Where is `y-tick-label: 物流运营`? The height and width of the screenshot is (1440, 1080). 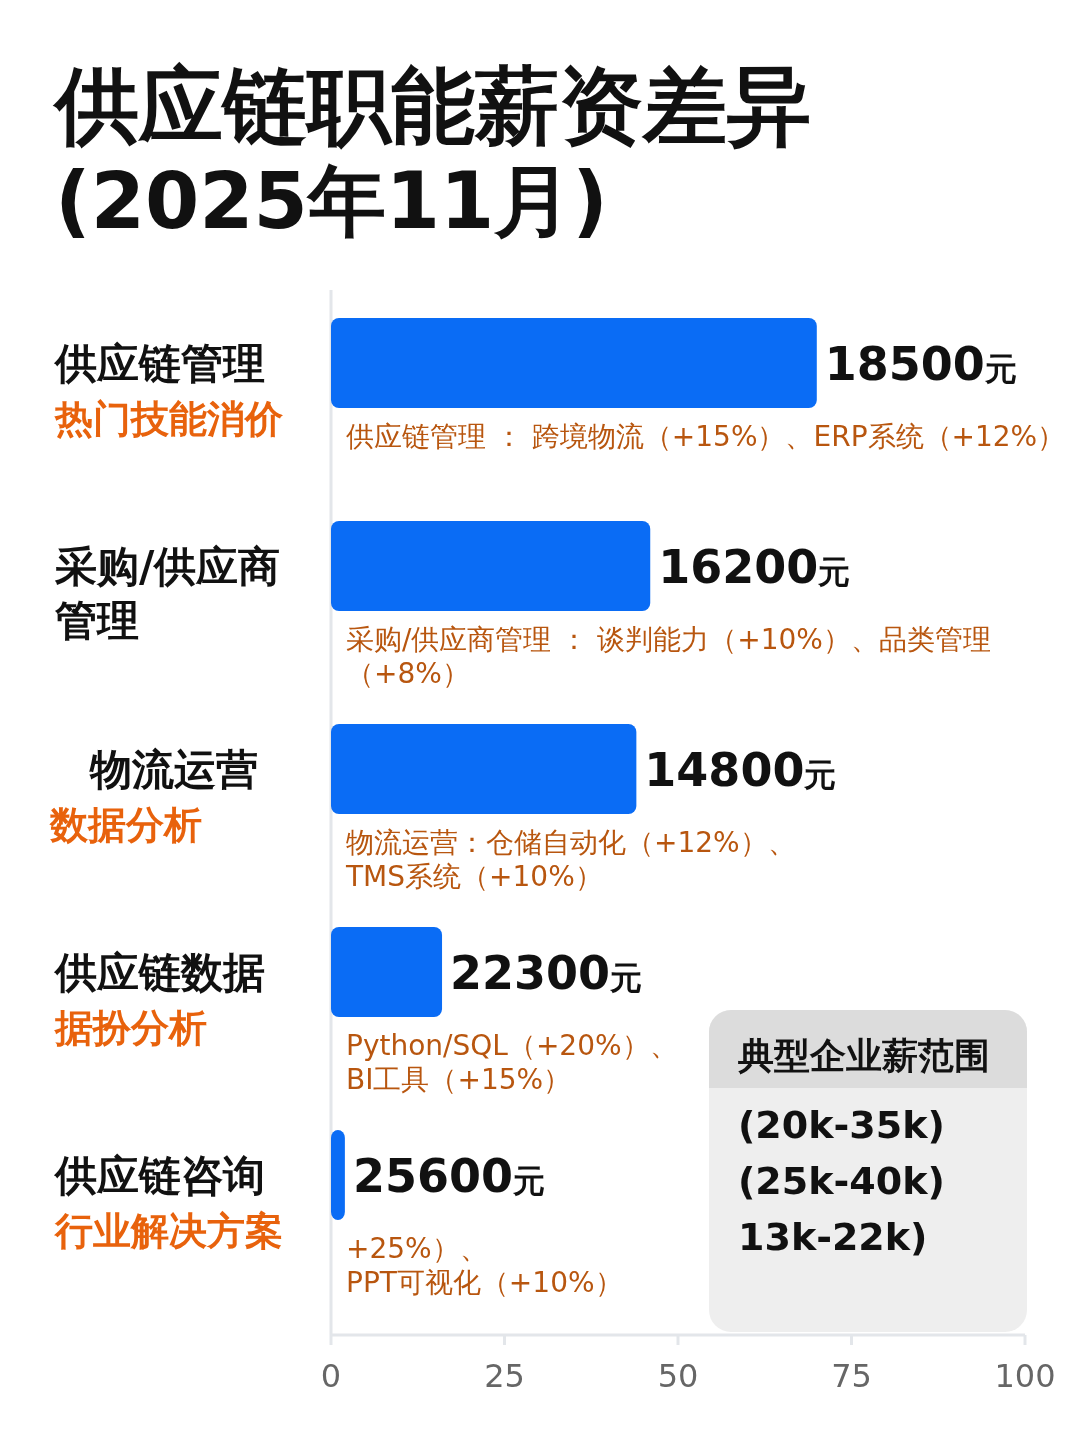 y-tick-label: 物流运营 is located at coordinates (173, 769).